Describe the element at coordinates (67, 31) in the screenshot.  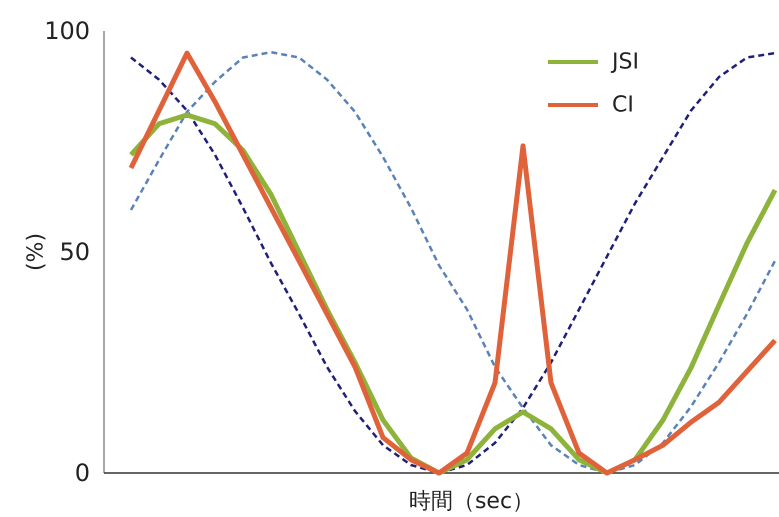
I see `y-tick-label: 100` at that location.